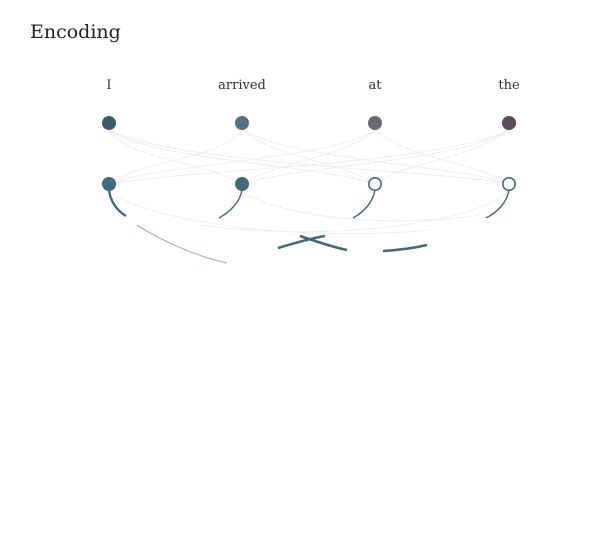 The image size is (616, 544). Describe the element at coordinates (182, 244) in the screenshot. I see `decoder-arc-light` at that location.